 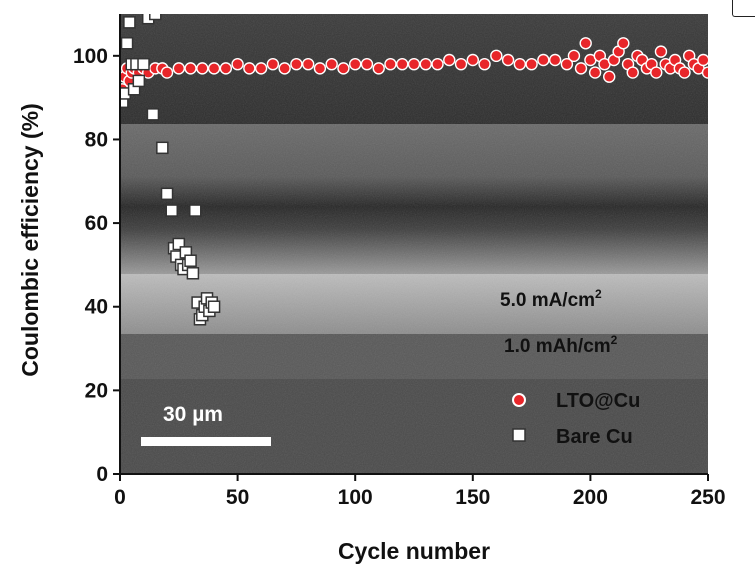 What do you see at coordinates (519, 400) in the screenshot?
I see `legend-marker-lto-cu` at bounding box center [519, 400].